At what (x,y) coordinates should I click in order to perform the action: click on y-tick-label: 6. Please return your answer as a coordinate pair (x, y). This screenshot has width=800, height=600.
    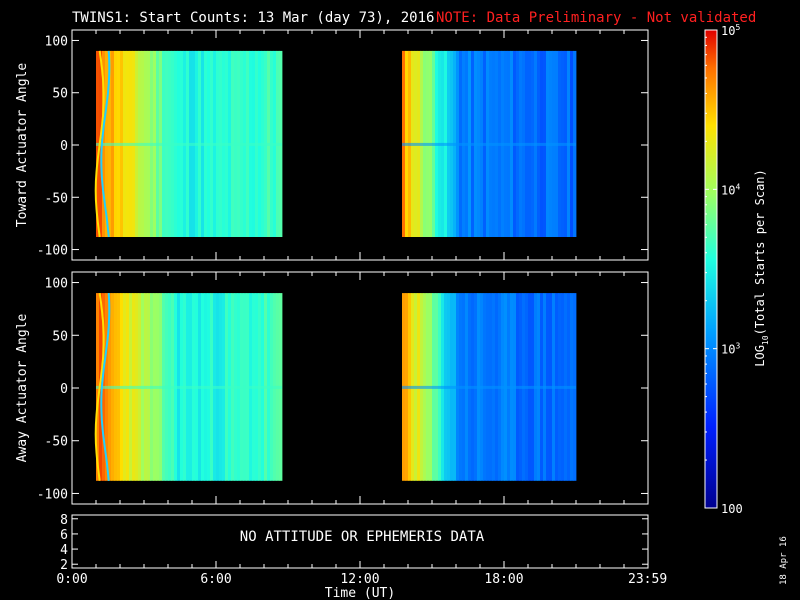
    Looking at the image, I should click on (64, 535).